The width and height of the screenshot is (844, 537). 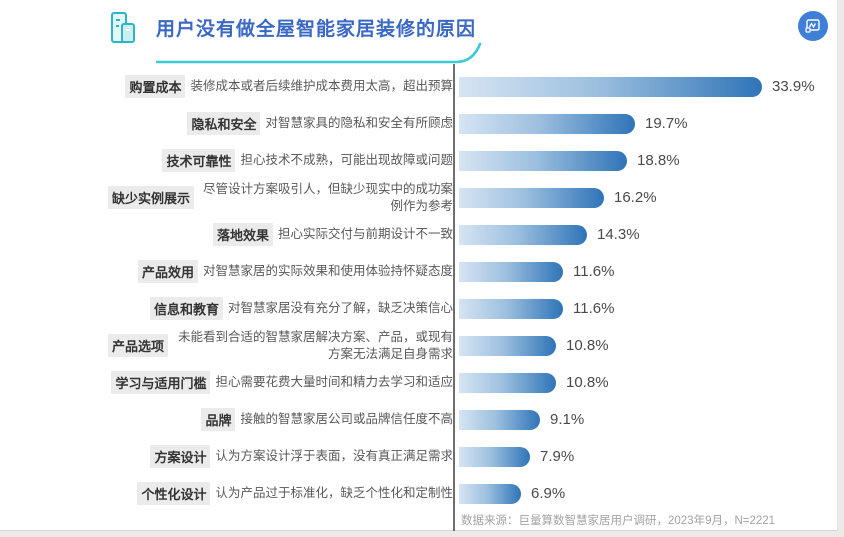 What do you see at coordinates (316, 29) in the screenshot?
I see `page-title: 用户没有做全屋智能家居装修的原因` at bounding box center [316, 29].